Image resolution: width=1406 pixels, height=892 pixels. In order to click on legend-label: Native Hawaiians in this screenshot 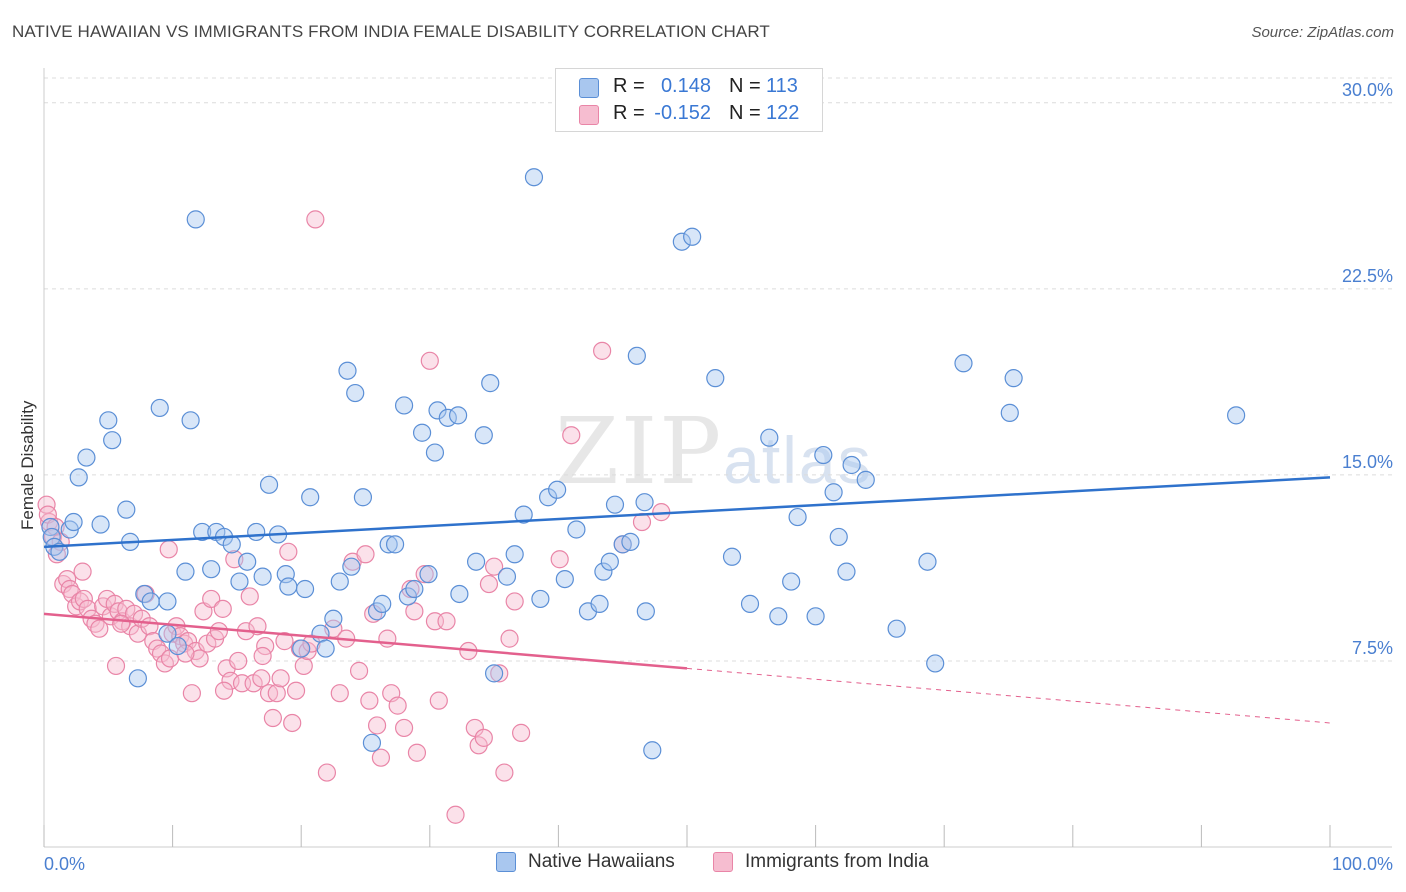, I will do `click(601, 861)`.